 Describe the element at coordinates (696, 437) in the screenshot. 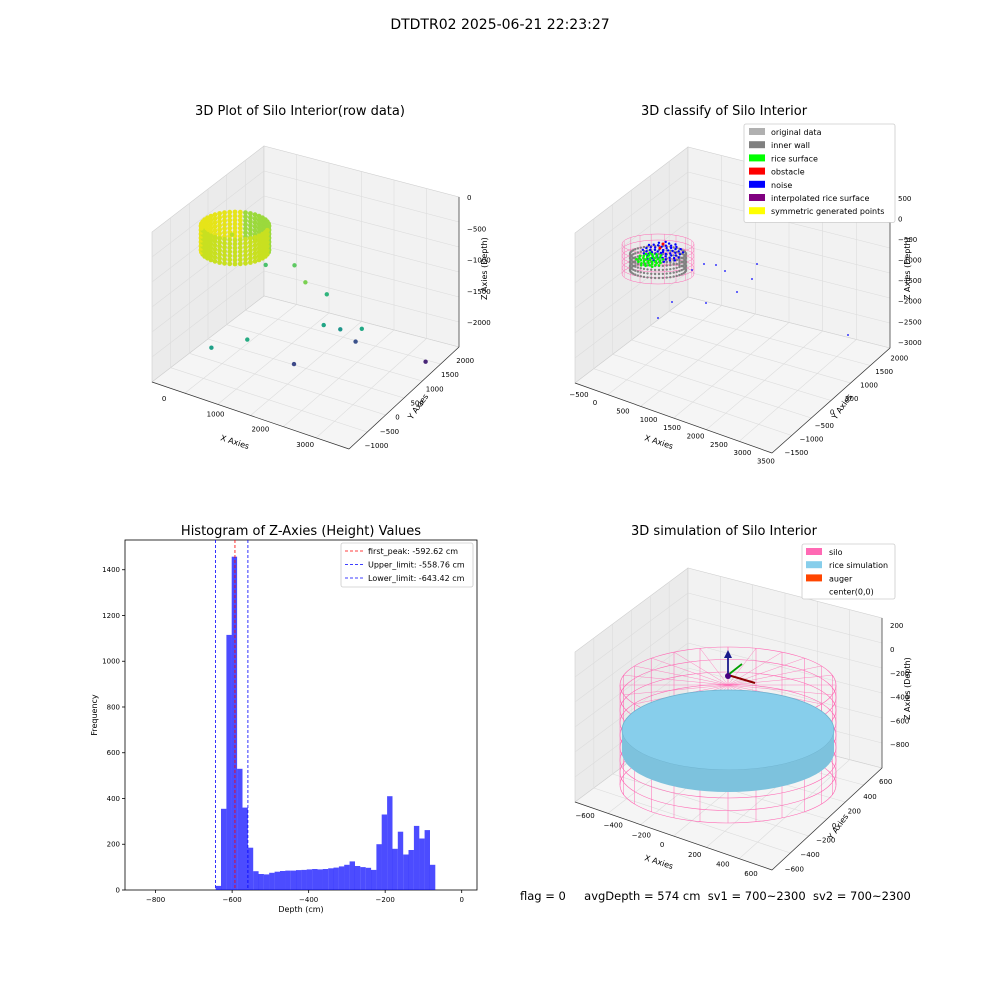

I see `x-tick-label: 2000` at that location.